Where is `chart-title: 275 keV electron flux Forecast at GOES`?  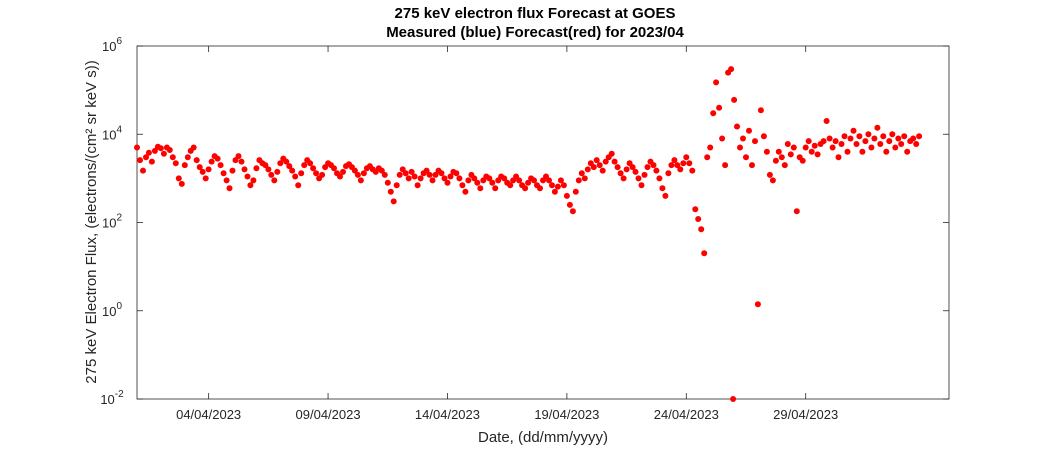 chart-title: 275 keV electron flux Forecast at GOES is located at coordinates (535, 13).